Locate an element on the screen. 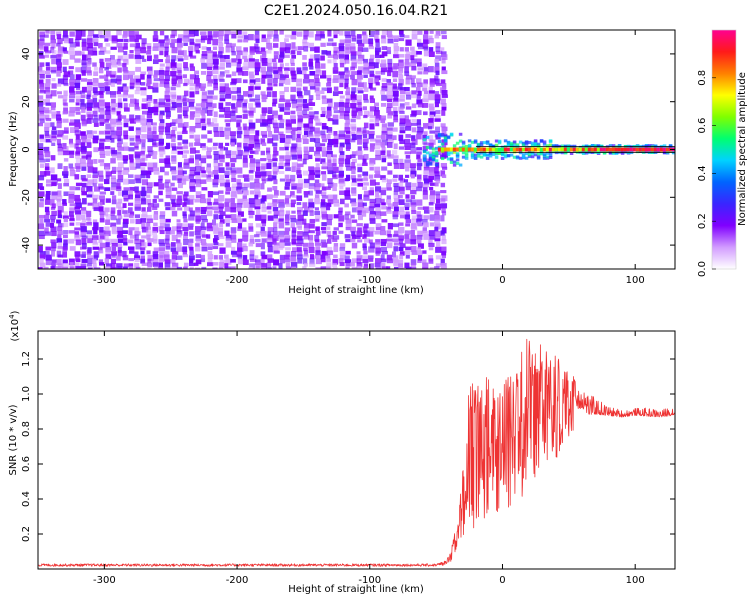 Image resolution: width=750 pixels, height=604 pixels. colorbar-frame is located at coordinates (724, 149).